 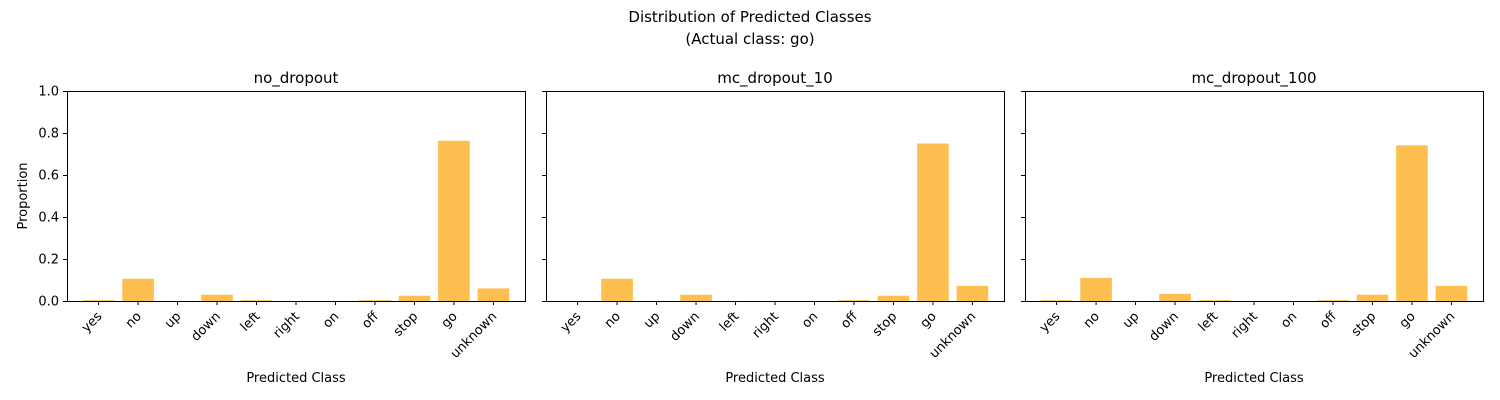 What do you see at coordinates (775, 78) in the screenshot?
I see `panel-title: mc_dropout_10` at bounding box center [775, 78].